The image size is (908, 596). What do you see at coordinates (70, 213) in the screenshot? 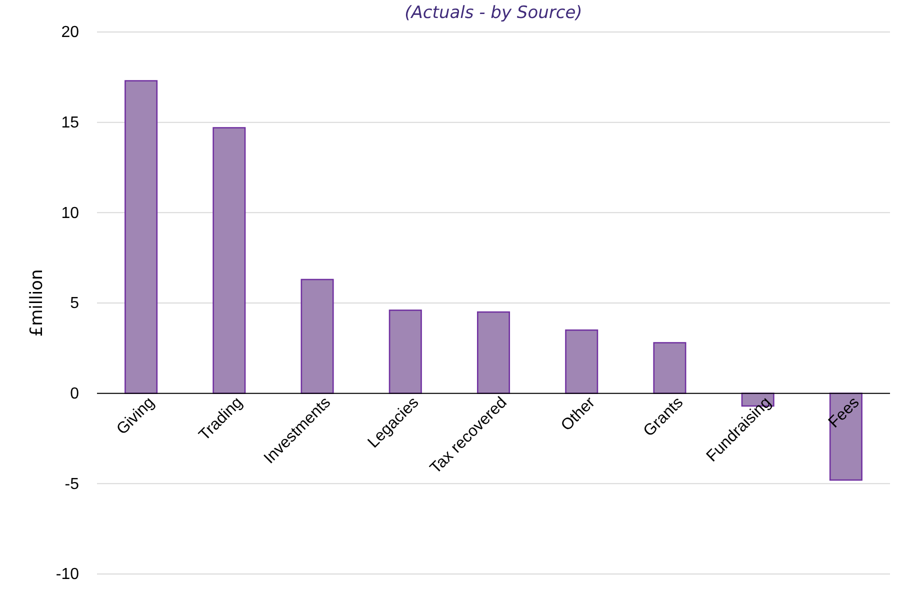
I see `y-tick-label: 10` at bounding box center [70, 213].